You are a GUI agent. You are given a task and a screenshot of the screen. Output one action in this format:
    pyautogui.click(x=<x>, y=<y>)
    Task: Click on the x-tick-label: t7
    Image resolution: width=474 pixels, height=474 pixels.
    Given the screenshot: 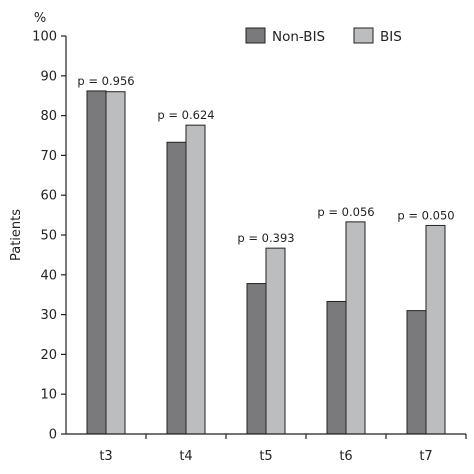 What is the action you would take?
    pyautogui.click(x=425, y=456)
    